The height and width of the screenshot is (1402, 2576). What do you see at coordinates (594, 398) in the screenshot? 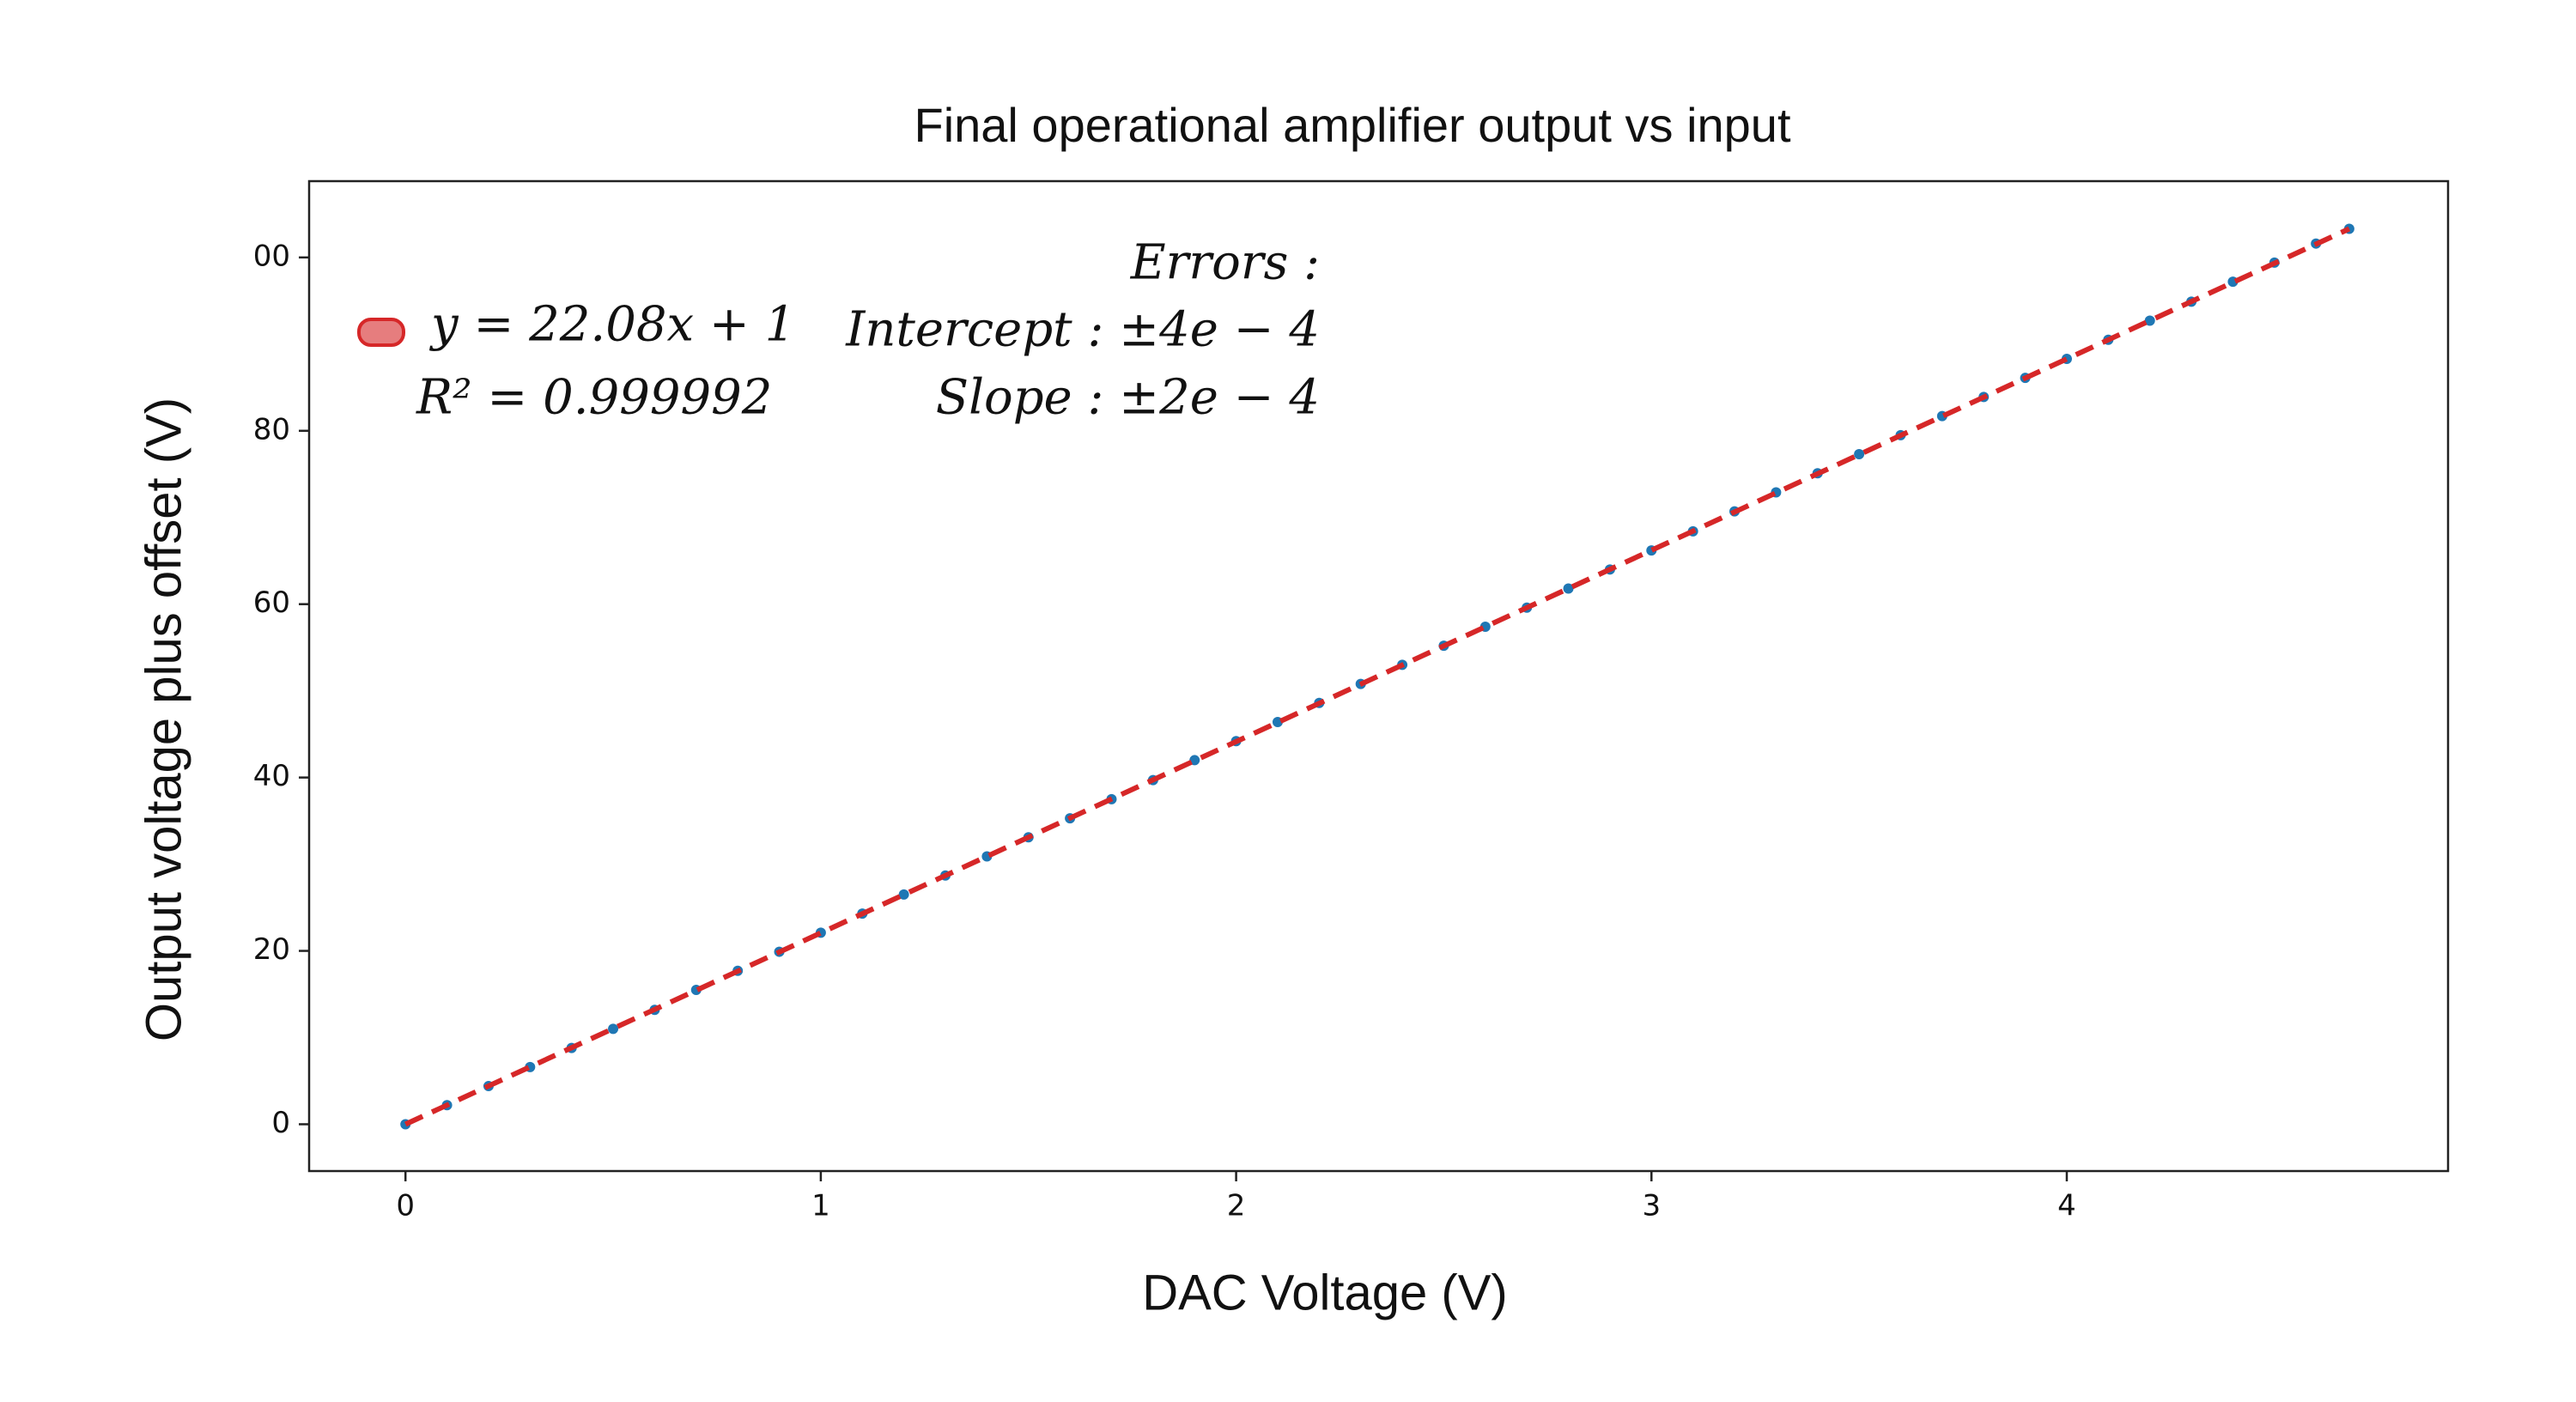
I see `annotation: R² = 0.999992` at bounding box center [594, 398].